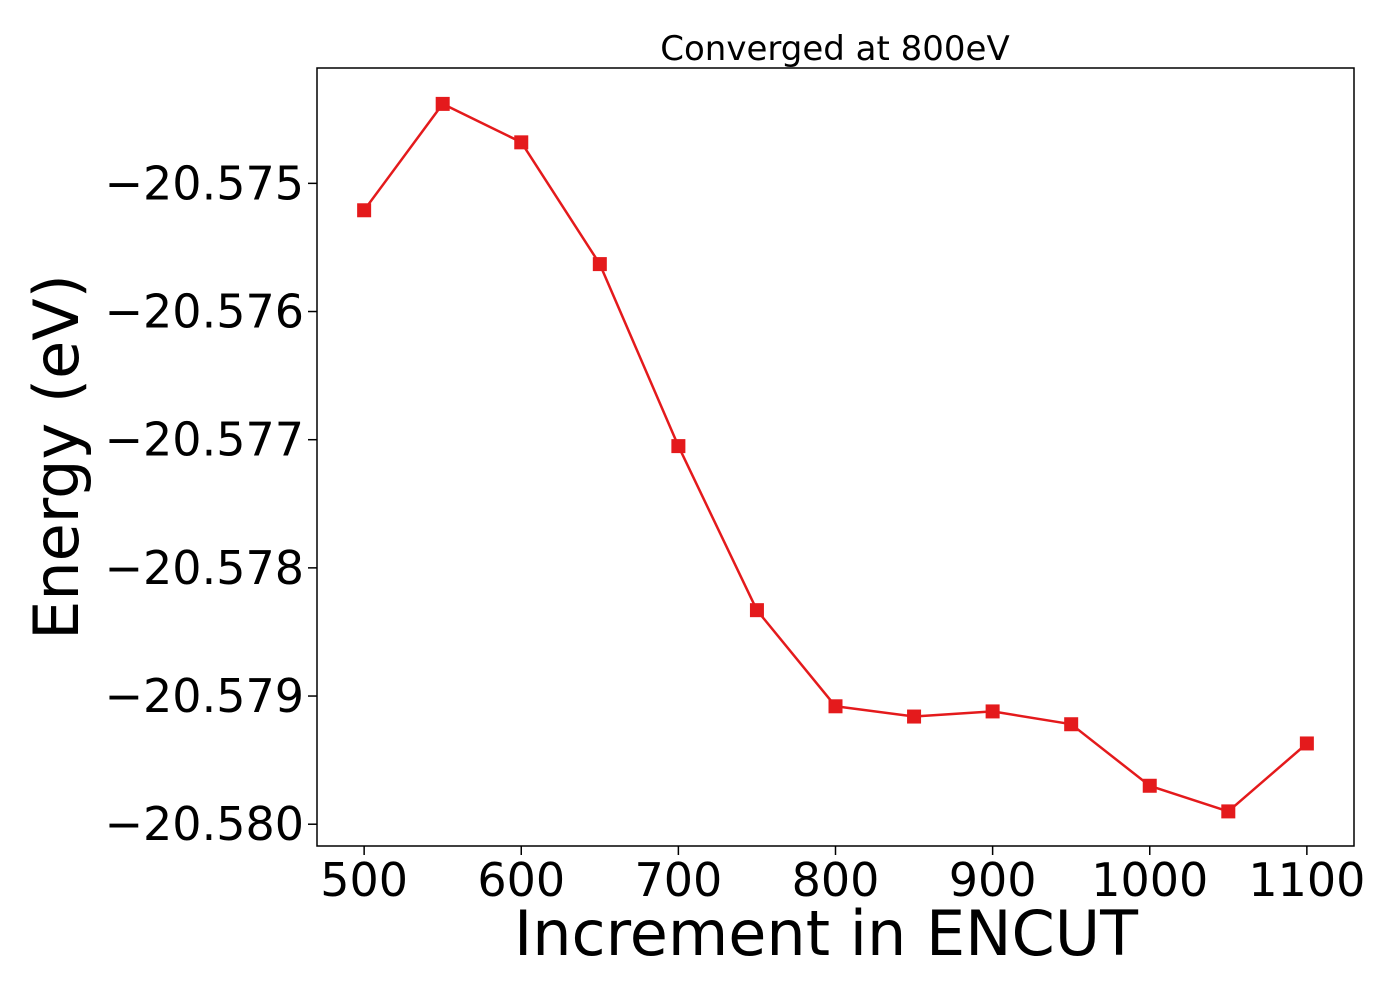 The width and height of the screenshot is (1400, 1000). What do you see at coordinates (521, 880) in the screenshot?
I see `x-tick-label: 600` at bounding box center [521, 880].